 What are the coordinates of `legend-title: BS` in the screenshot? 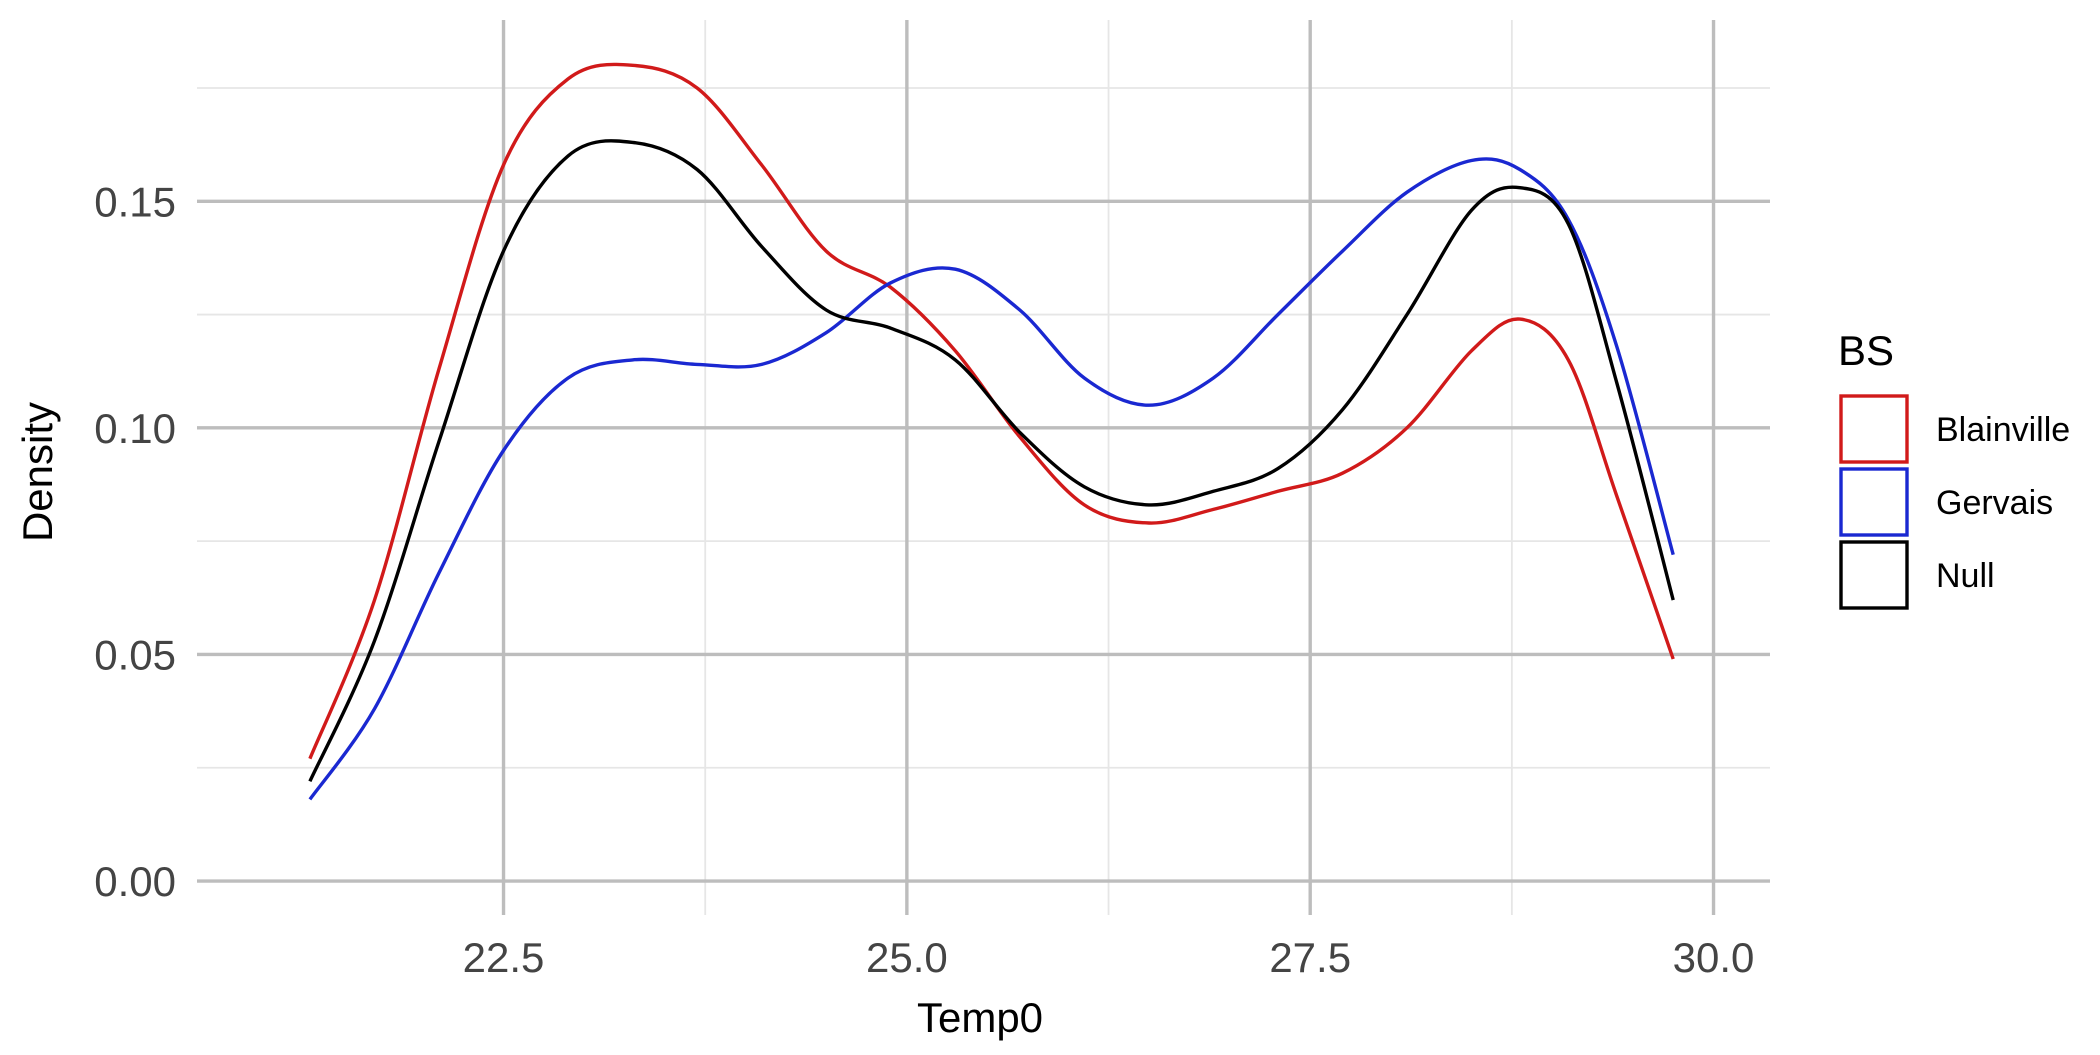 It's located at (1866, 350).